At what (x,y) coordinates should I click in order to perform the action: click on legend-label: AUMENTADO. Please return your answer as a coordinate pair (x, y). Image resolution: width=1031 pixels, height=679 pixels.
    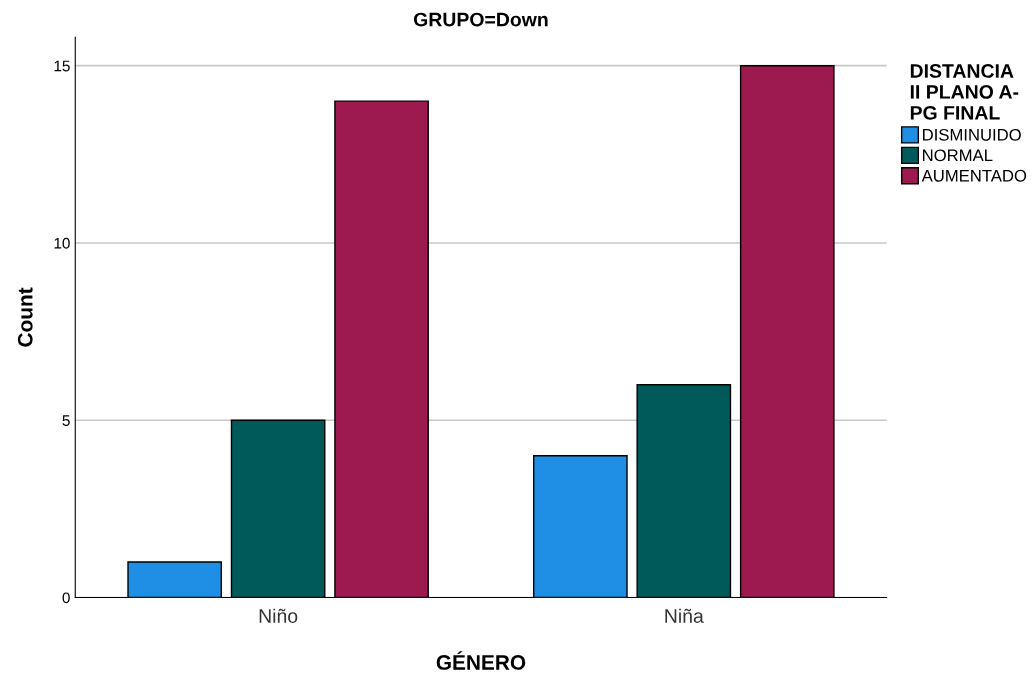
    Looking at the image, I should click on (974, 175).